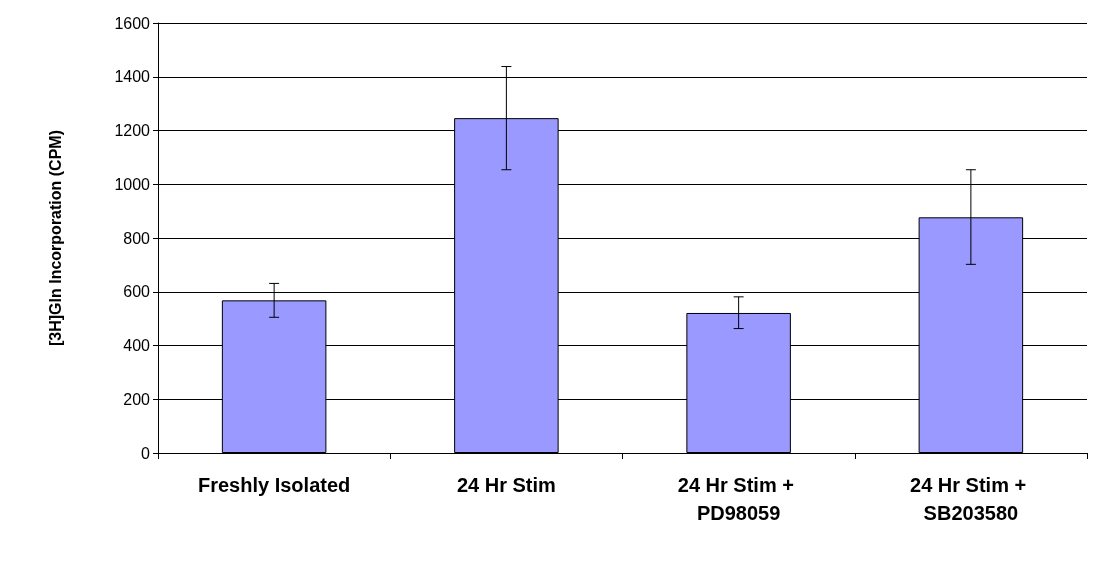  What do you see at coordinates (137, 345) in the screenshot?
I see `y-tick-label: 400` at bounding box center [137, 345].